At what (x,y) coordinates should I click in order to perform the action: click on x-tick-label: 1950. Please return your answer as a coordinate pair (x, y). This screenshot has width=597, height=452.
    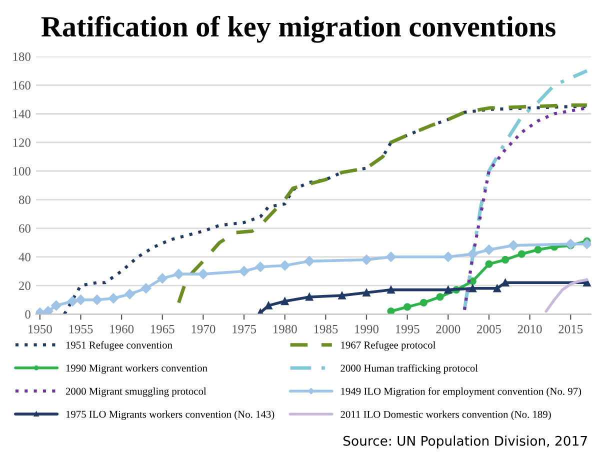
    Looking at the image, I should click on (40, 329).